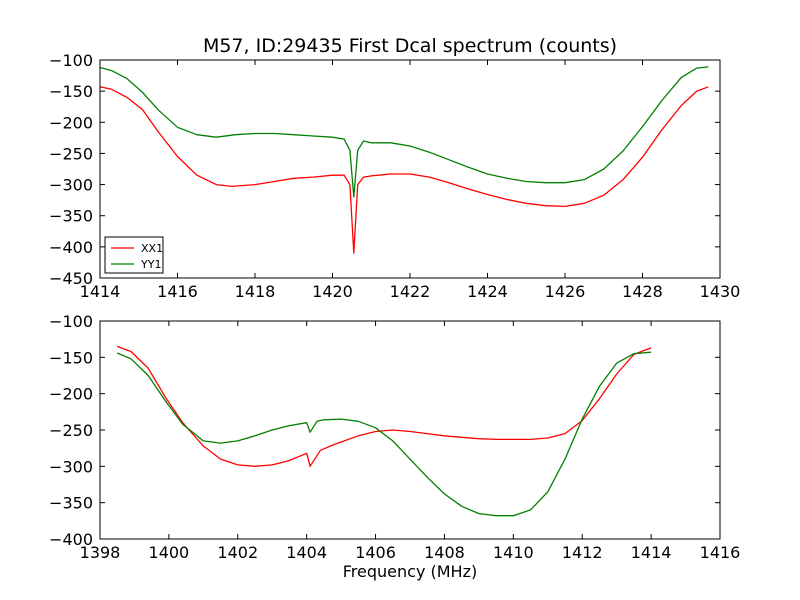  I want to click on y-tick-label: −450, so click(71, 278).